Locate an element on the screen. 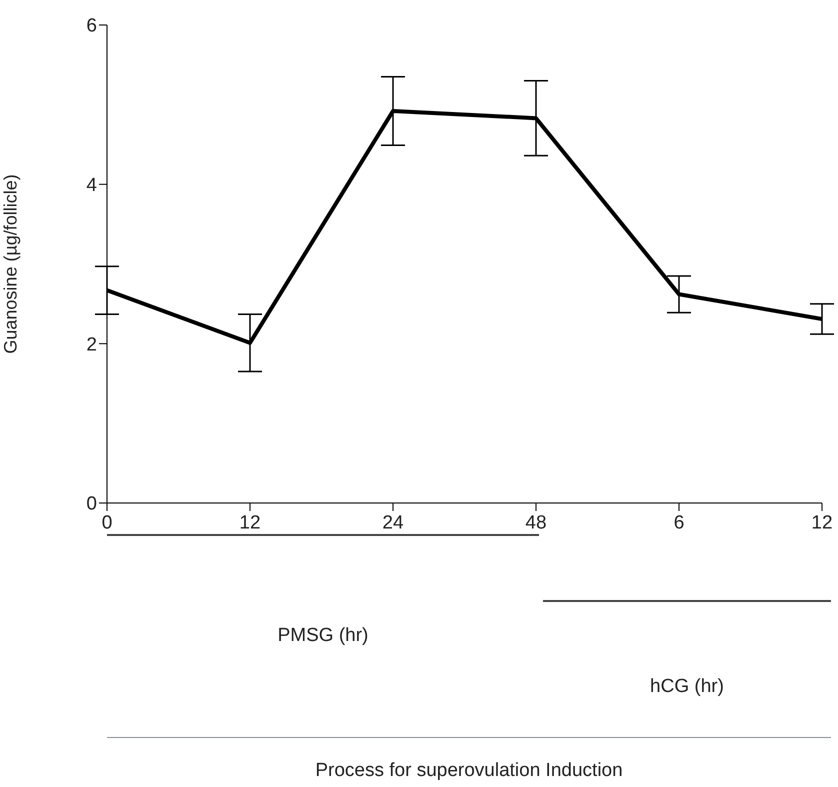 The image size is (838, 787). text: PMSG (hr) is located at coordinates (323, 636).